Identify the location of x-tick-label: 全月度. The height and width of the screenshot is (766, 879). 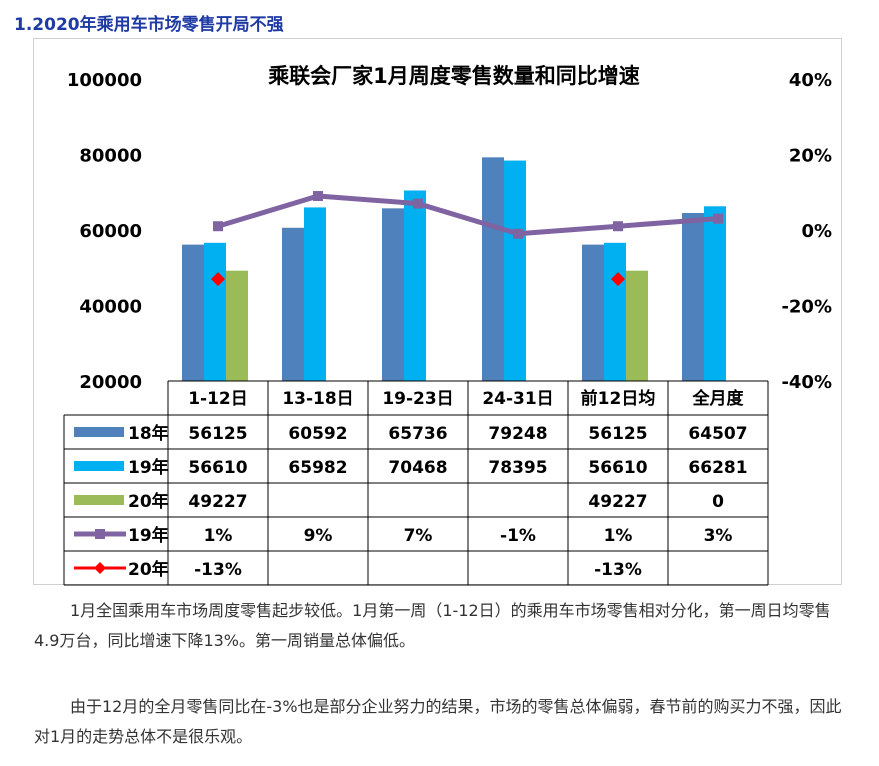
(718, 398).